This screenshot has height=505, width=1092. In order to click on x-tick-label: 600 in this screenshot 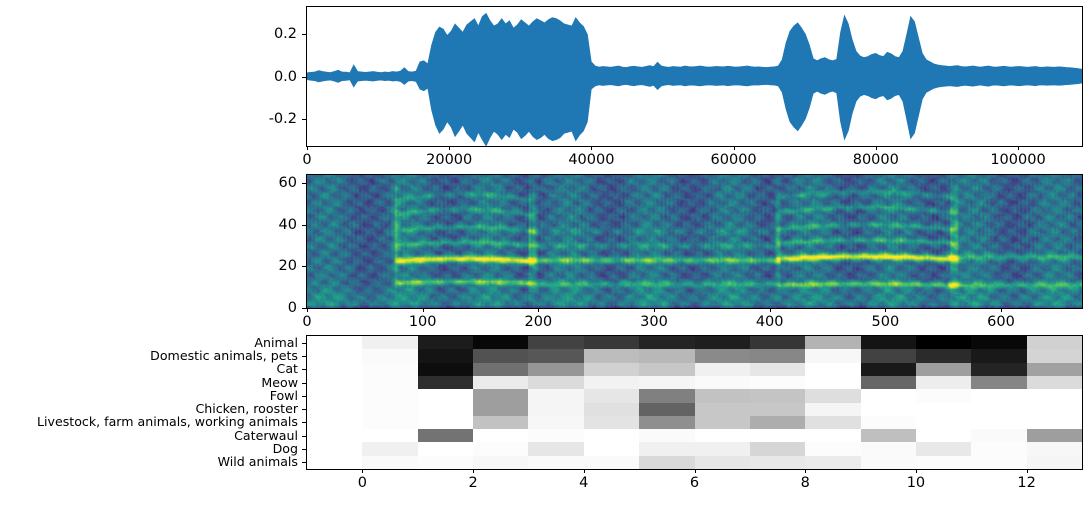, I will do `click(1001, 322)`.